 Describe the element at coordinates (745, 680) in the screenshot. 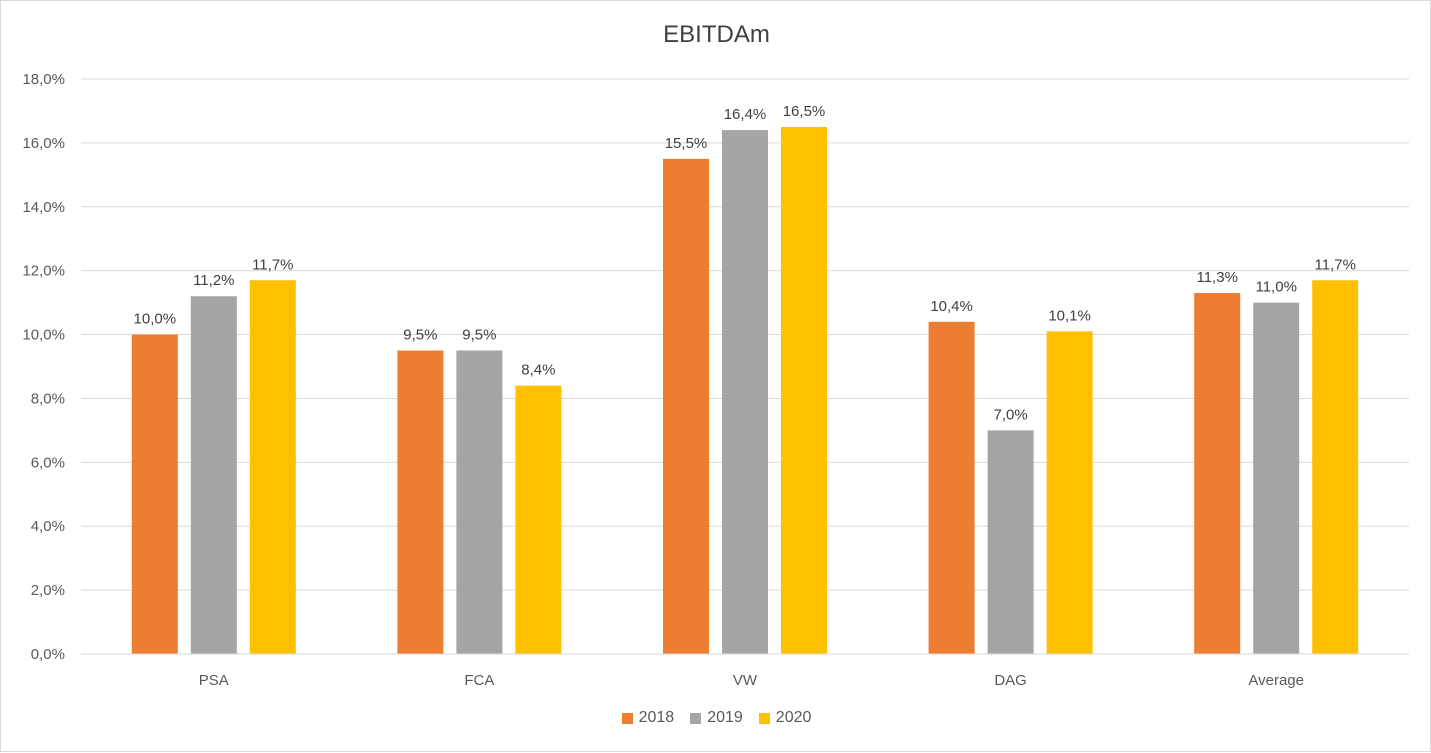

I see `x-tick-label: VW` at that location.